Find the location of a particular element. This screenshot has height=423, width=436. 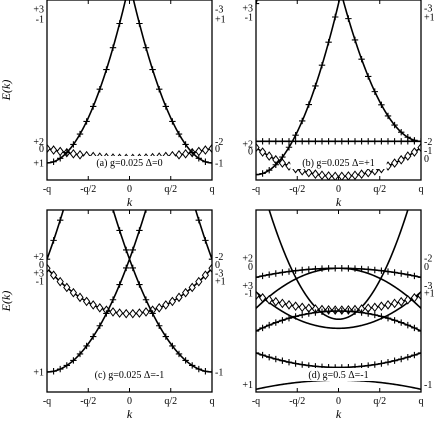

right-level-label: +1 is located at coordinates (429, 18).